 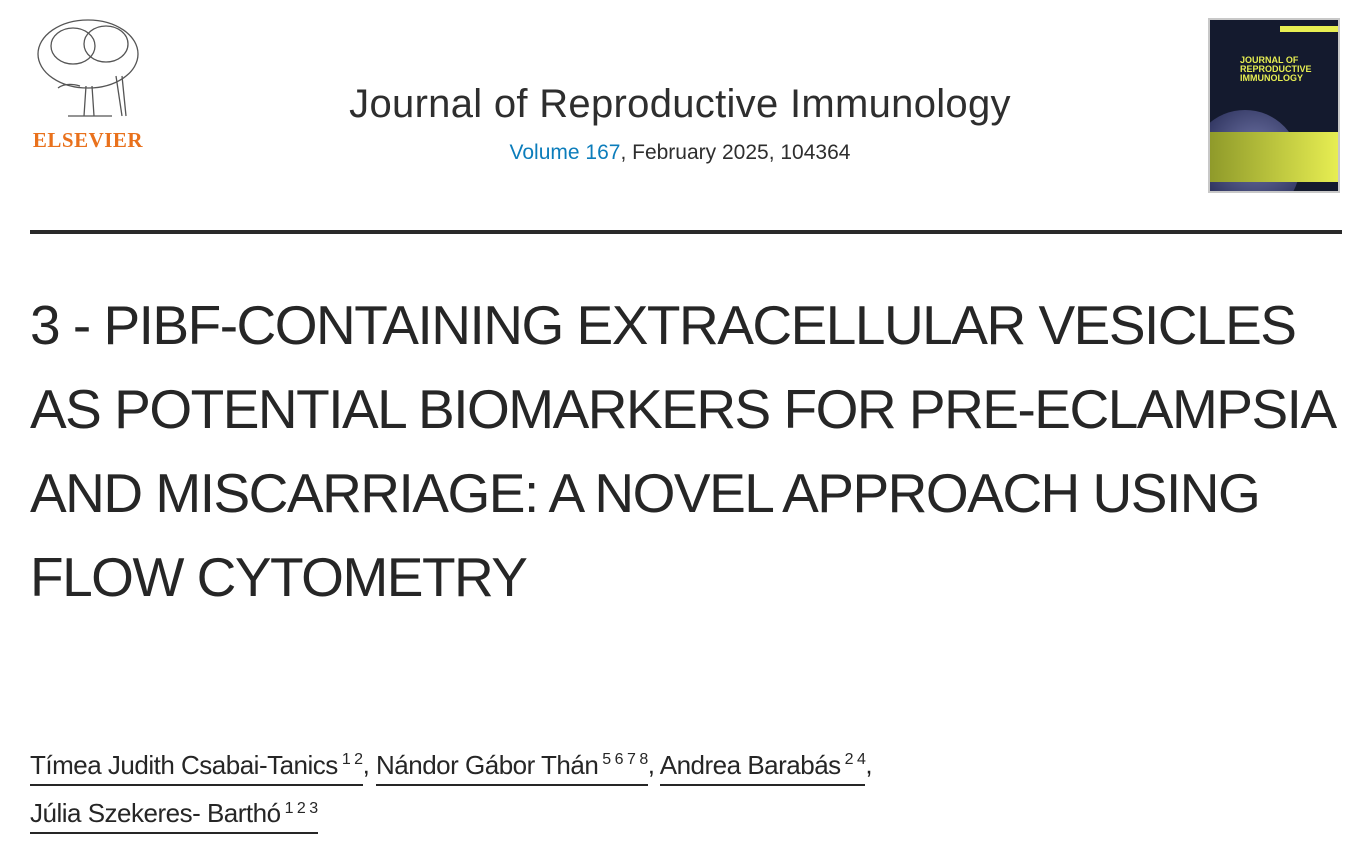 What do you see at coordinates (352, 759) in the screenshot?
I see `affiliation-refs: 1 2` at bounding box center [352, 759].